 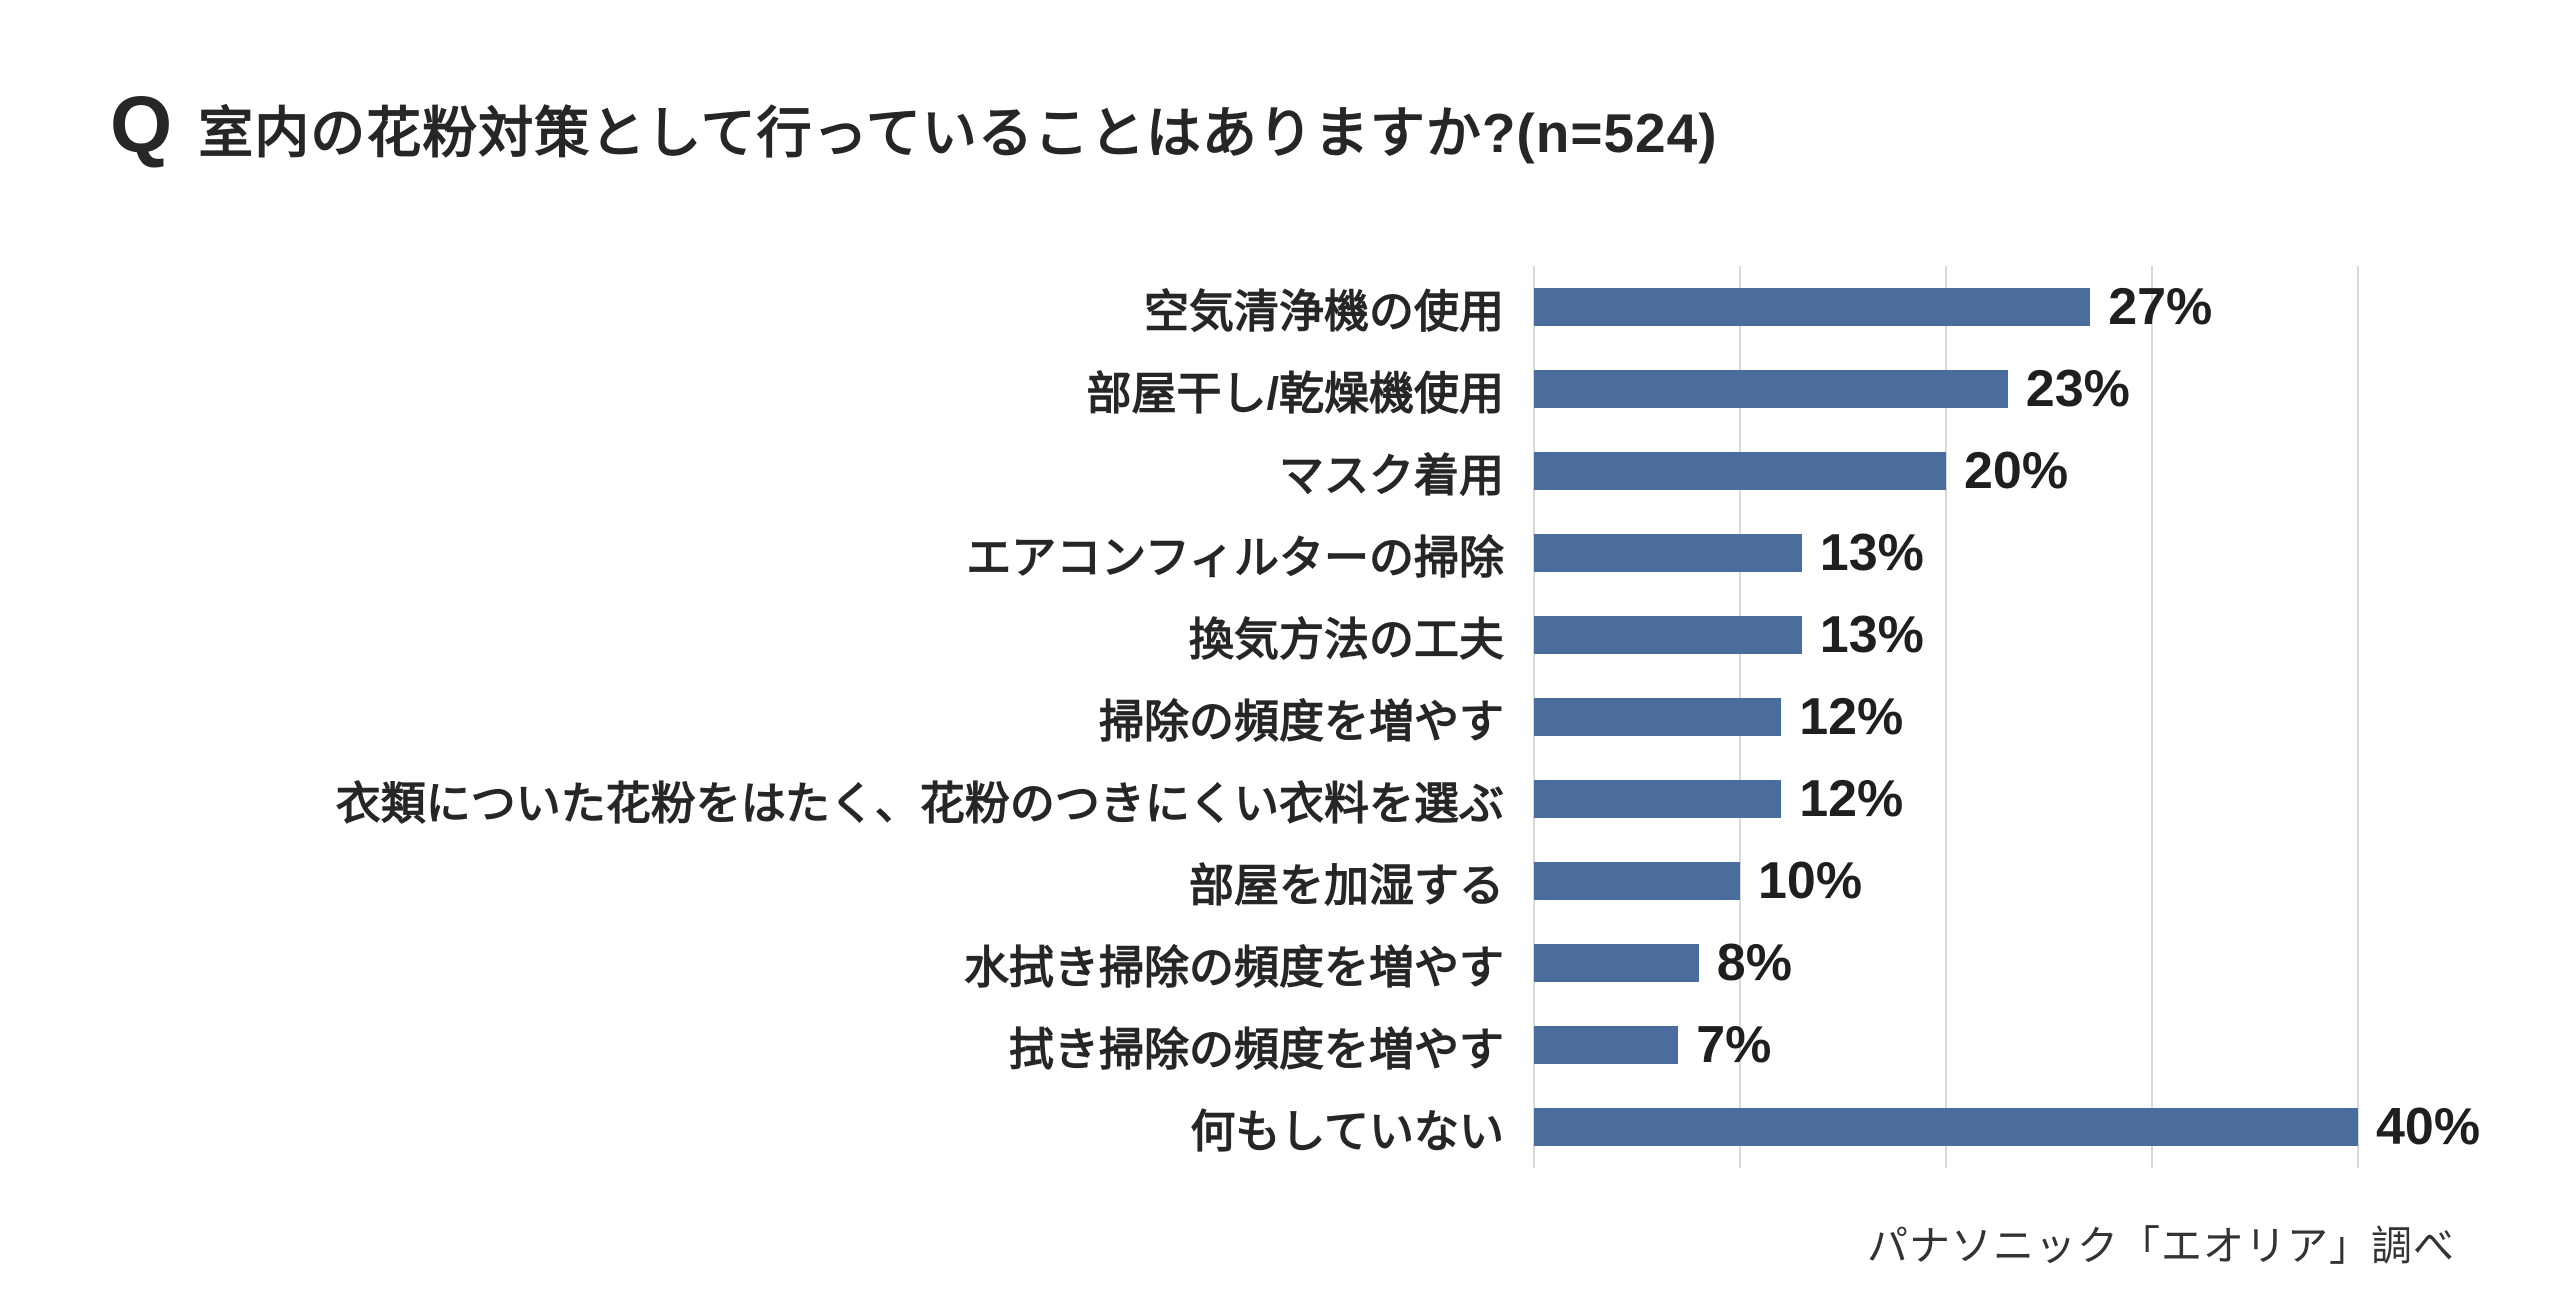 I want to click on value-label: 10%, so click(x=1810, y=881).